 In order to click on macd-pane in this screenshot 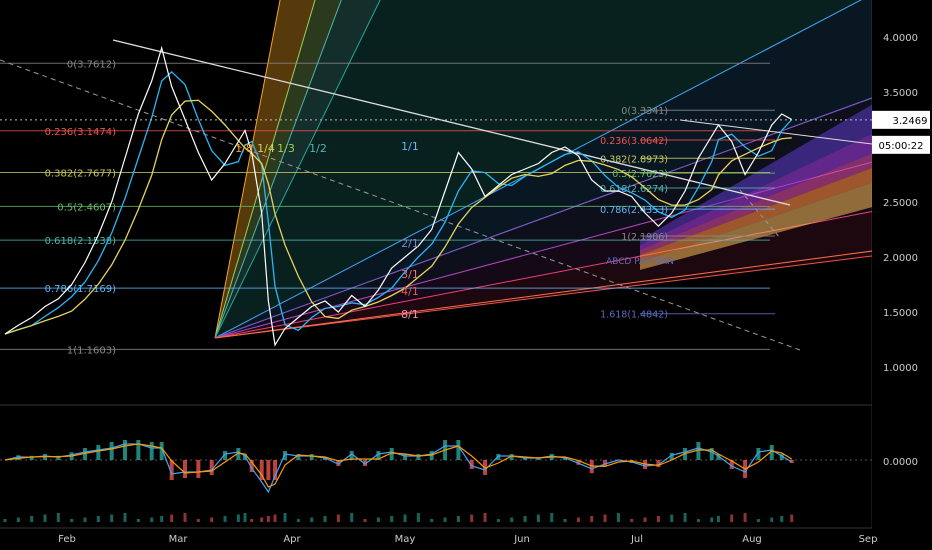, I will do `click(436, 467)`.